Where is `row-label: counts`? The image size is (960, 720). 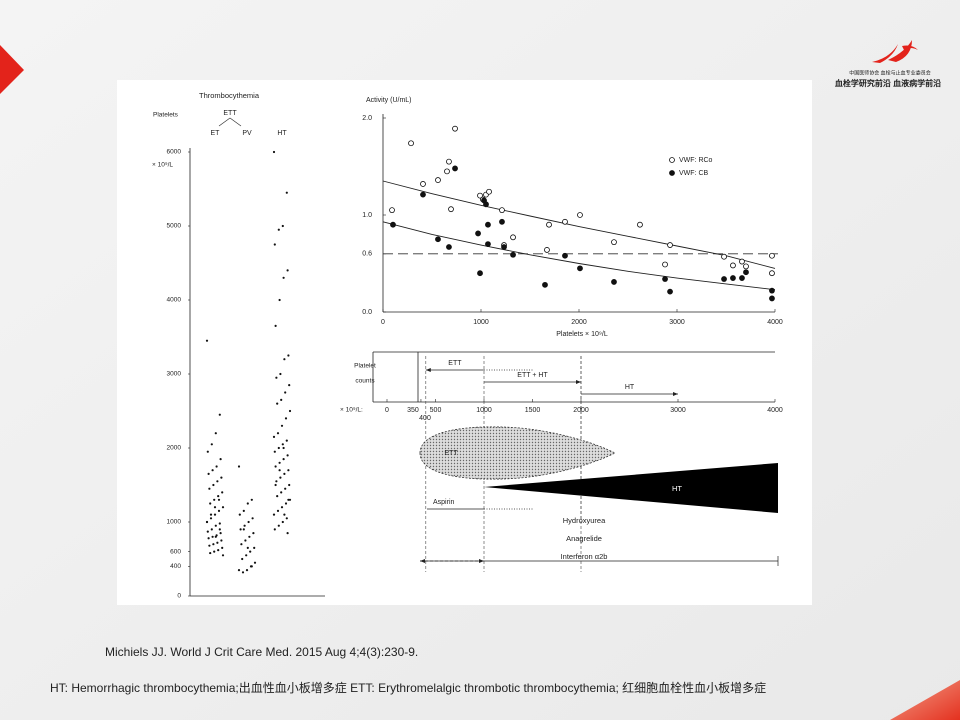 row-label: counts is located at coordinates (365, 381).